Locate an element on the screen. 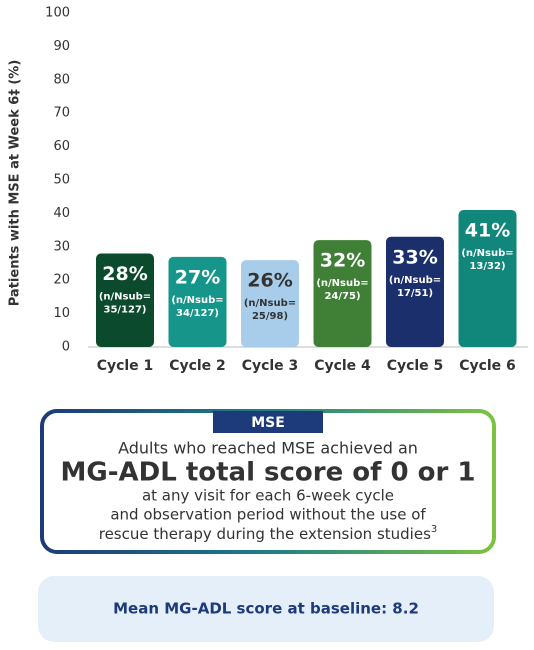 The height and width of the screenshot is (650, 534). n-label: 17/51) is located at coordinates (415, 293).